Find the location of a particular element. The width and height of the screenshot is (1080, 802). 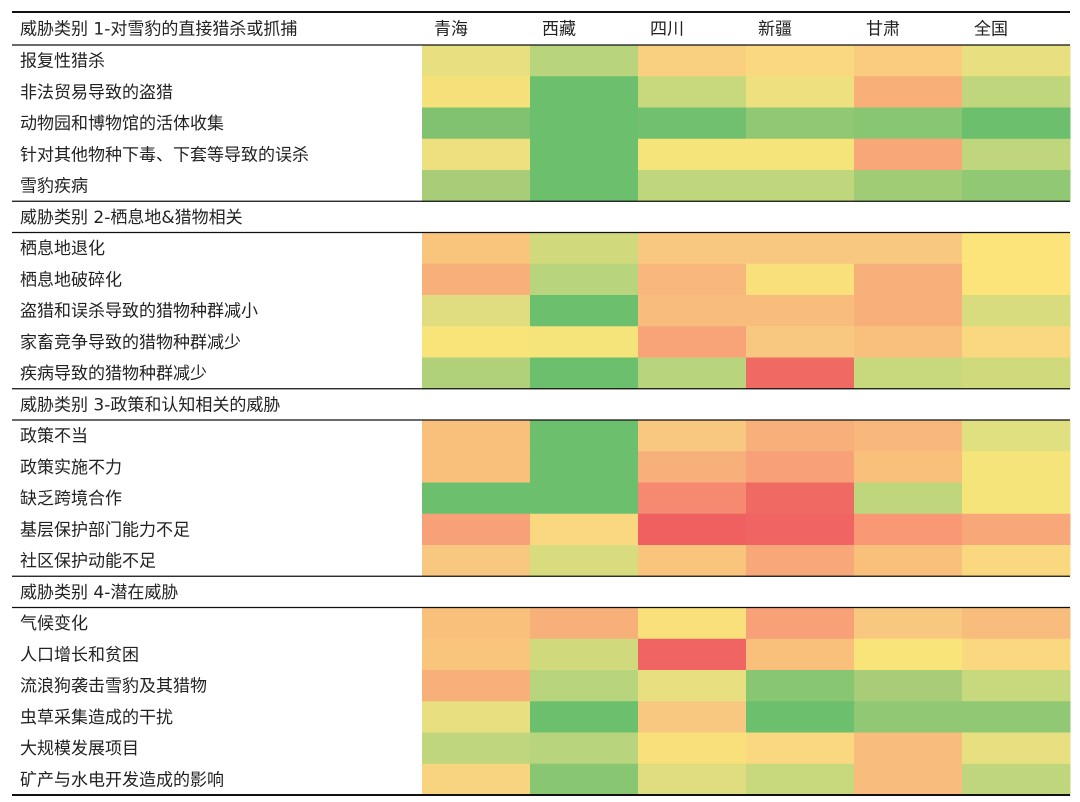

section-title: 威胁类别 3-政策和认知相关的威胁 is located at coordinates (150, 405).